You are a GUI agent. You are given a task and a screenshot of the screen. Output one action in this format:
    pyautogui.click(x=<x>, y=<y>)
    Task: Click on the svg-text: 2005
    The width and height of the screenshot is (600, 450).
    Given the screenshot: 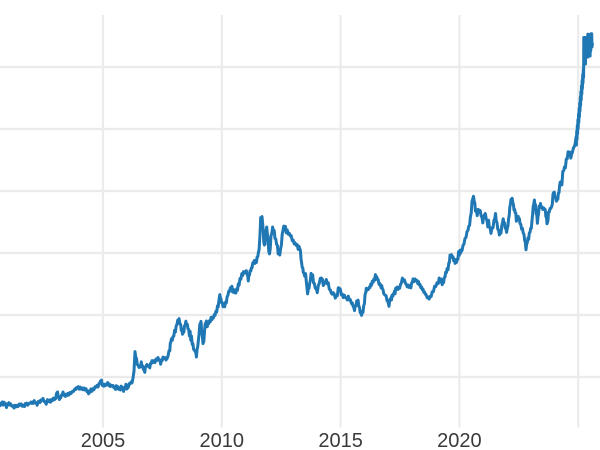 What is the action you would take?
    pyautogui.click(x=103, y=440)
    